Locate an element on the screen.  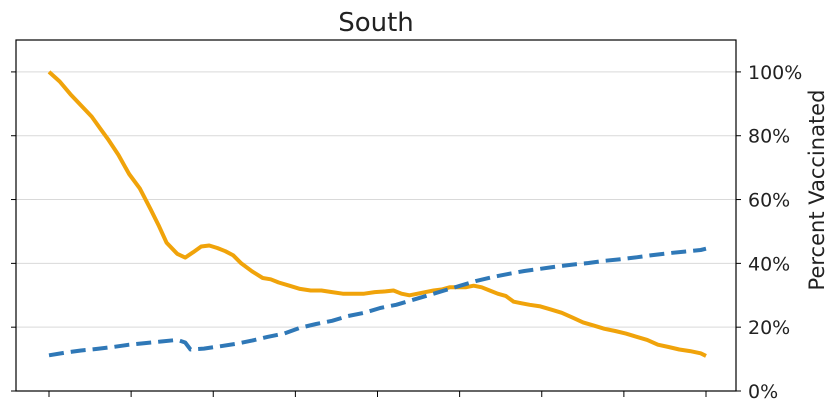
right-axis-tick-label: 60% is located at coordinates (769, 201).